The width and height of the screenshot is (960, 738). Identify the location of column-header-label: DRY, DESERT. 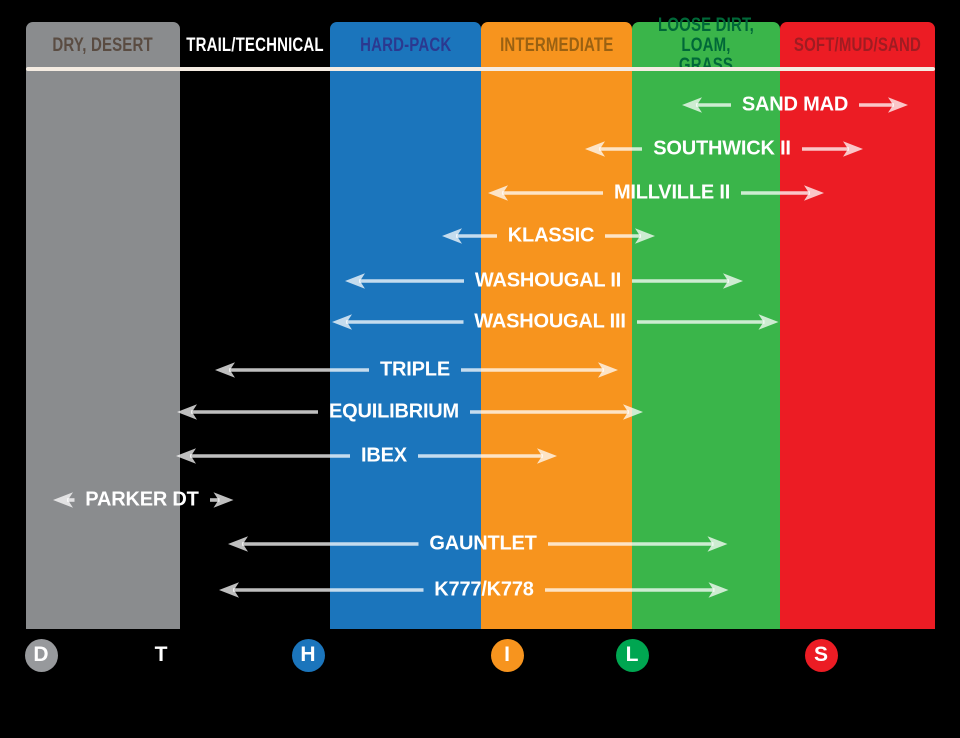
(103, 45).